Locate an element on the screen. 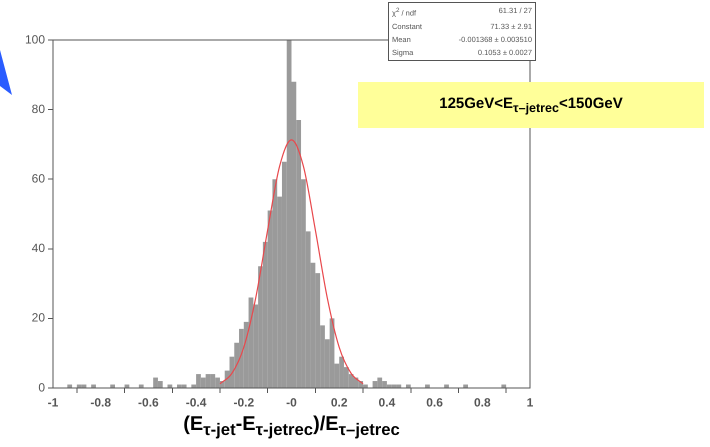 The width and height of the screenshot is (710, 447). x-axis-title: (E$_{τ-jet}$-E$_{τ-jetrec}$)/E$_{τ–jetrec}$ is located at coordinates (291, 426).